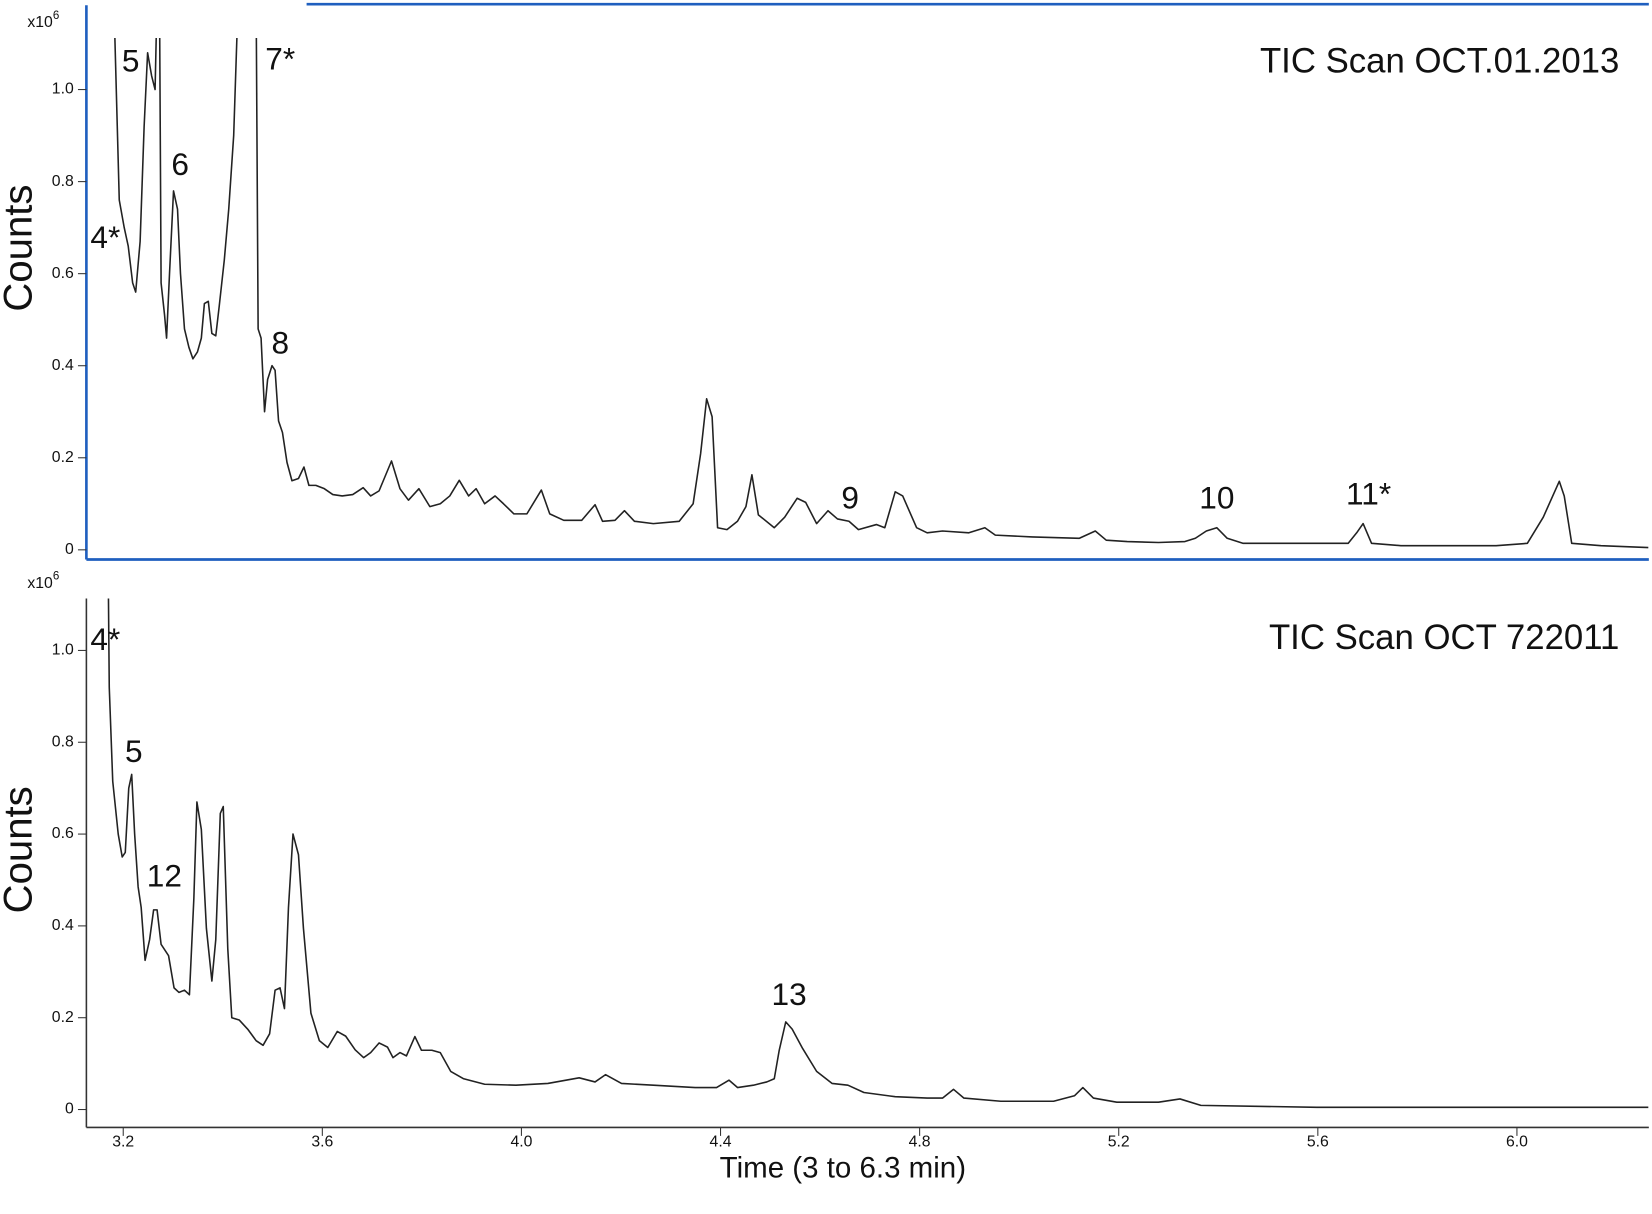 The image size is (1652, 1214). I want to click on peak-label: 12, so click(164, 876).